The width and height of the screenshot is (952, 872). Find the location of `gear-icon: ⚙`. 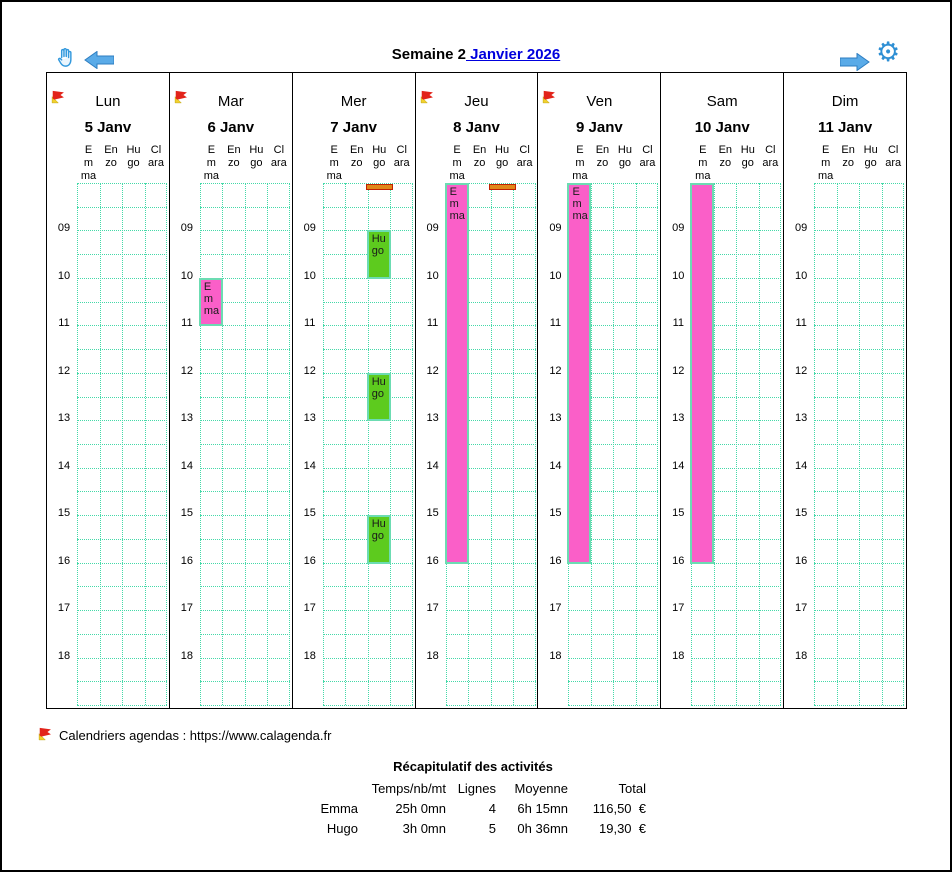

gear-icon: ⚙ is located at coordinates (888, 52).